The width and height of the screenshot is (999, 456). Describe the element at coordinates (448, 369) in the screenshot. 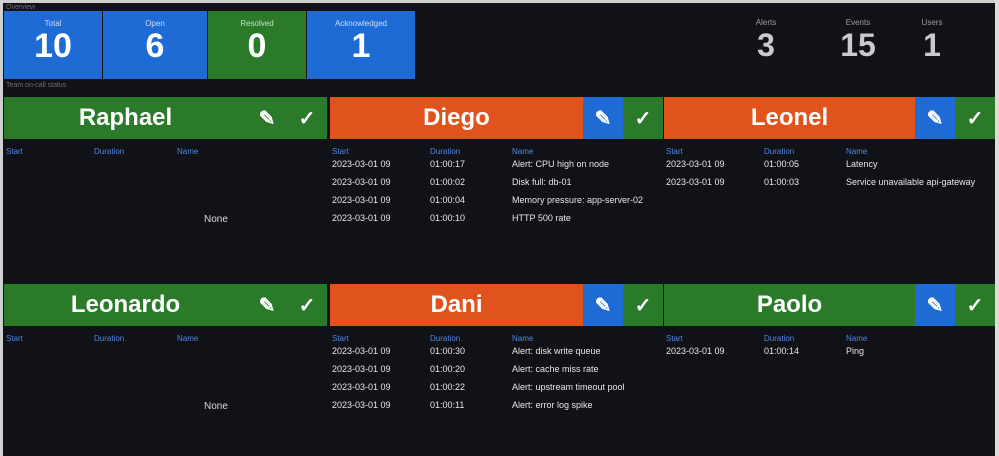

I see `cell-duration: 01:00:20` at that location.